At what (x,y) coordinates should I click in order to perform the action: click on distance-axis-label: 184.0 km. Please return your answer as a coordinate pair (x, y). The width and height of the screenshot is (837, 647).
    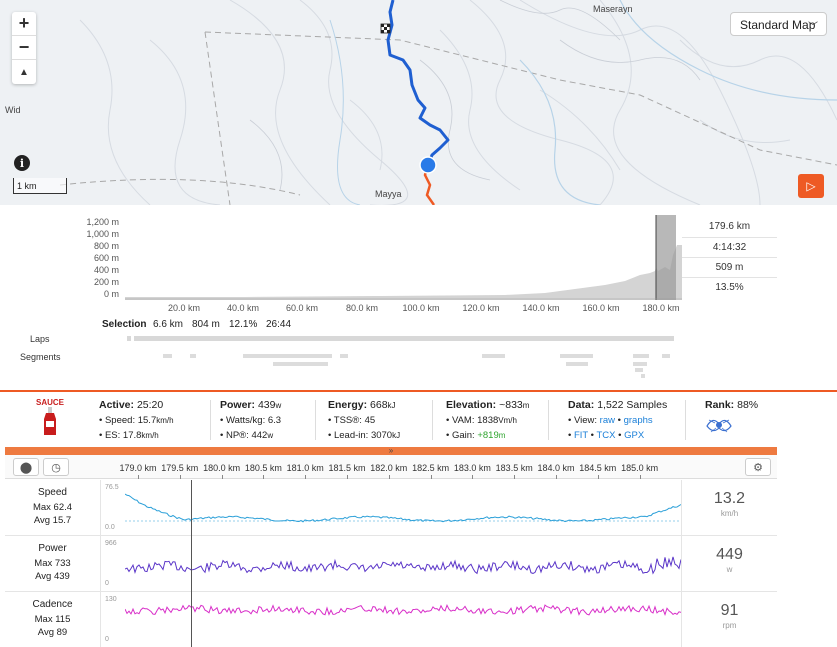
    Looking at the image, I should click on (556, 468).